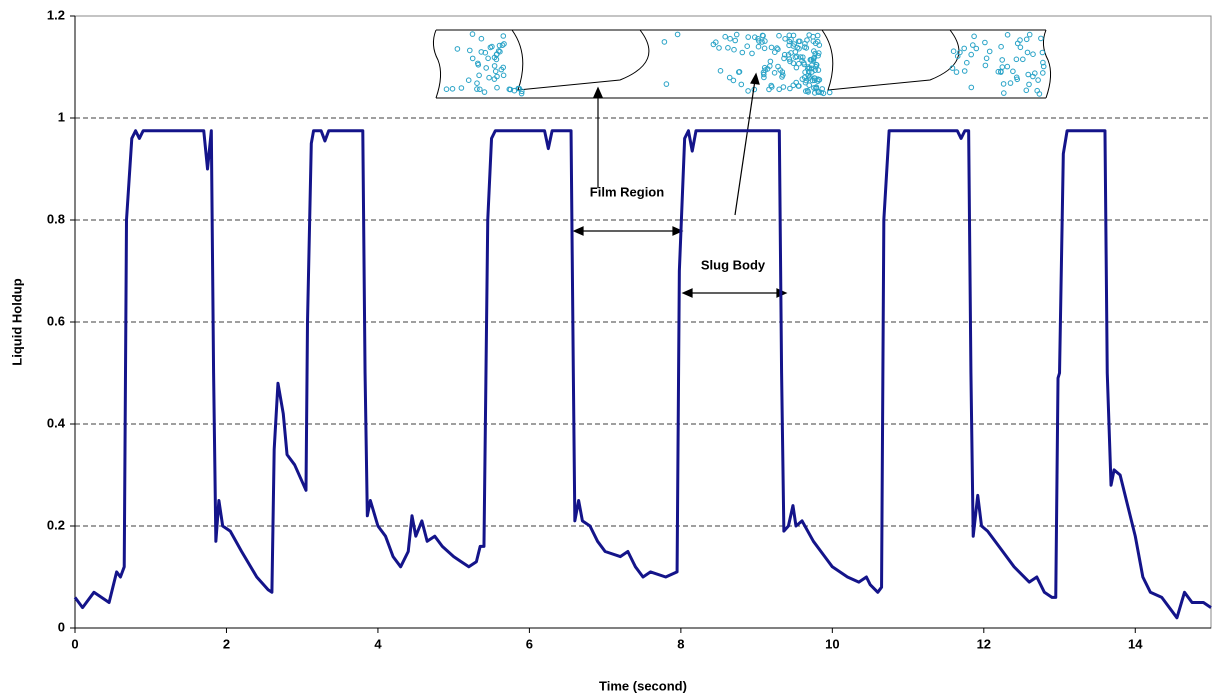 The image size is (1229, 697). I want to click on pipe-illustration, so click(742, 64).